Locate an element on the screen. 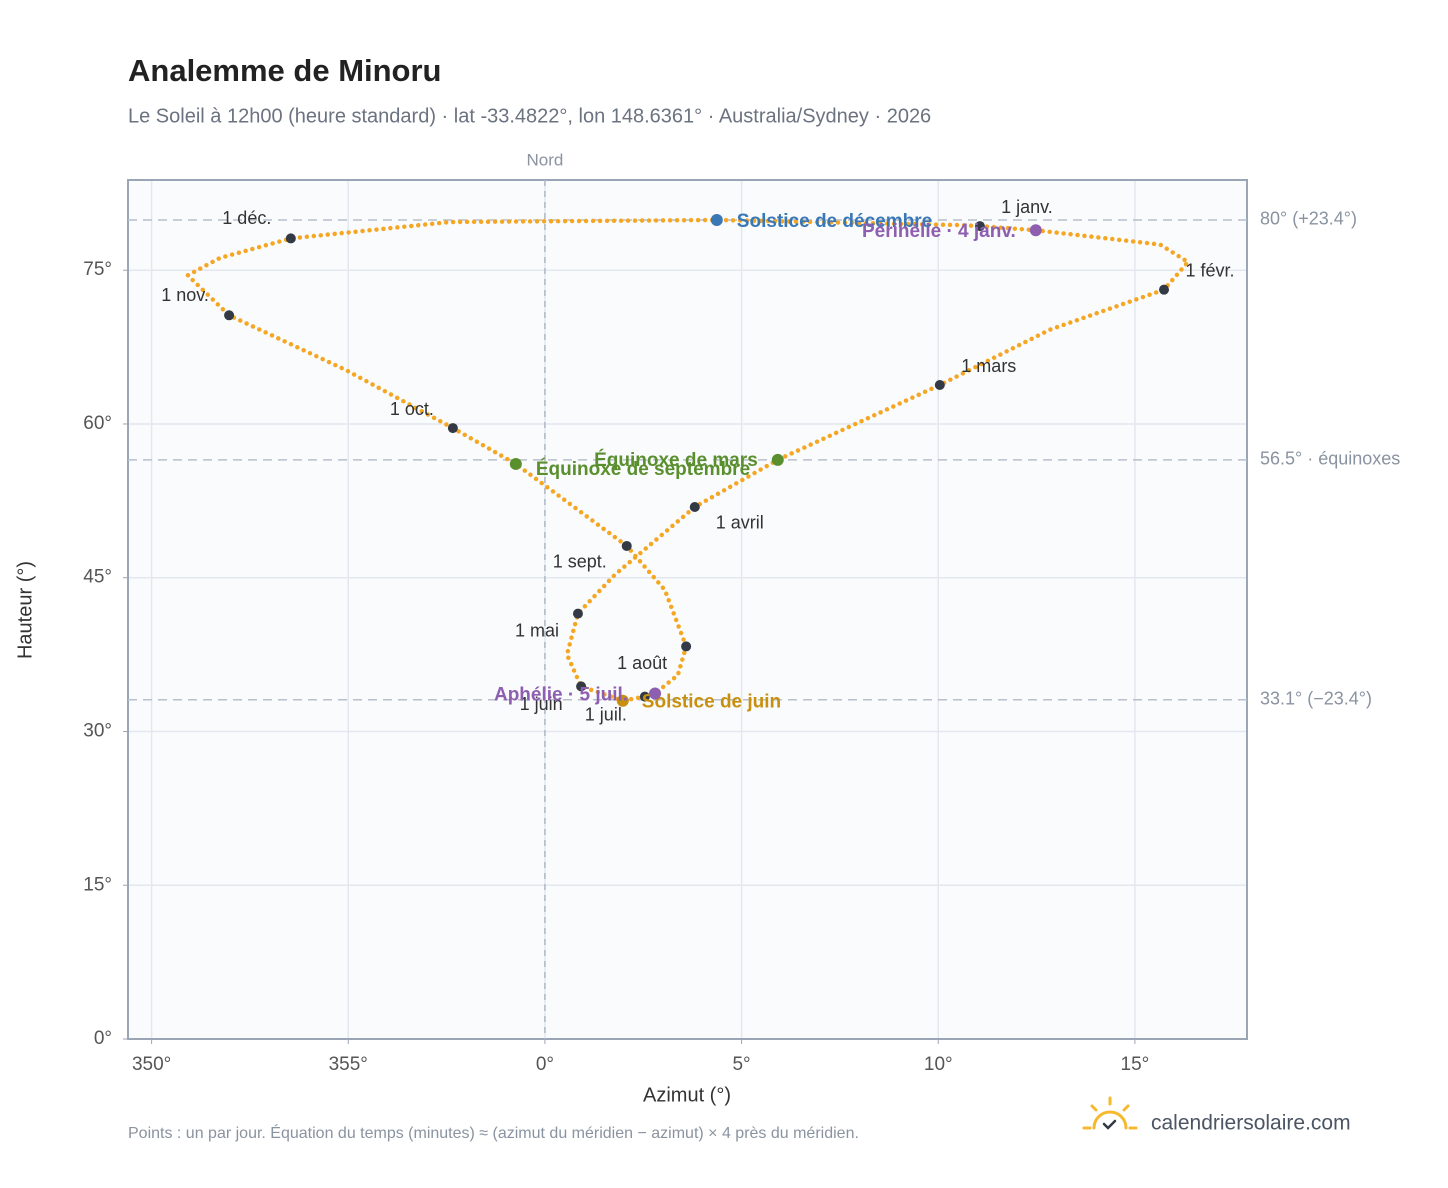 Image resolution: width=1448 pixels, height=1188 pixels. y-tick-label: 75° is located at coordinates (97, 269).